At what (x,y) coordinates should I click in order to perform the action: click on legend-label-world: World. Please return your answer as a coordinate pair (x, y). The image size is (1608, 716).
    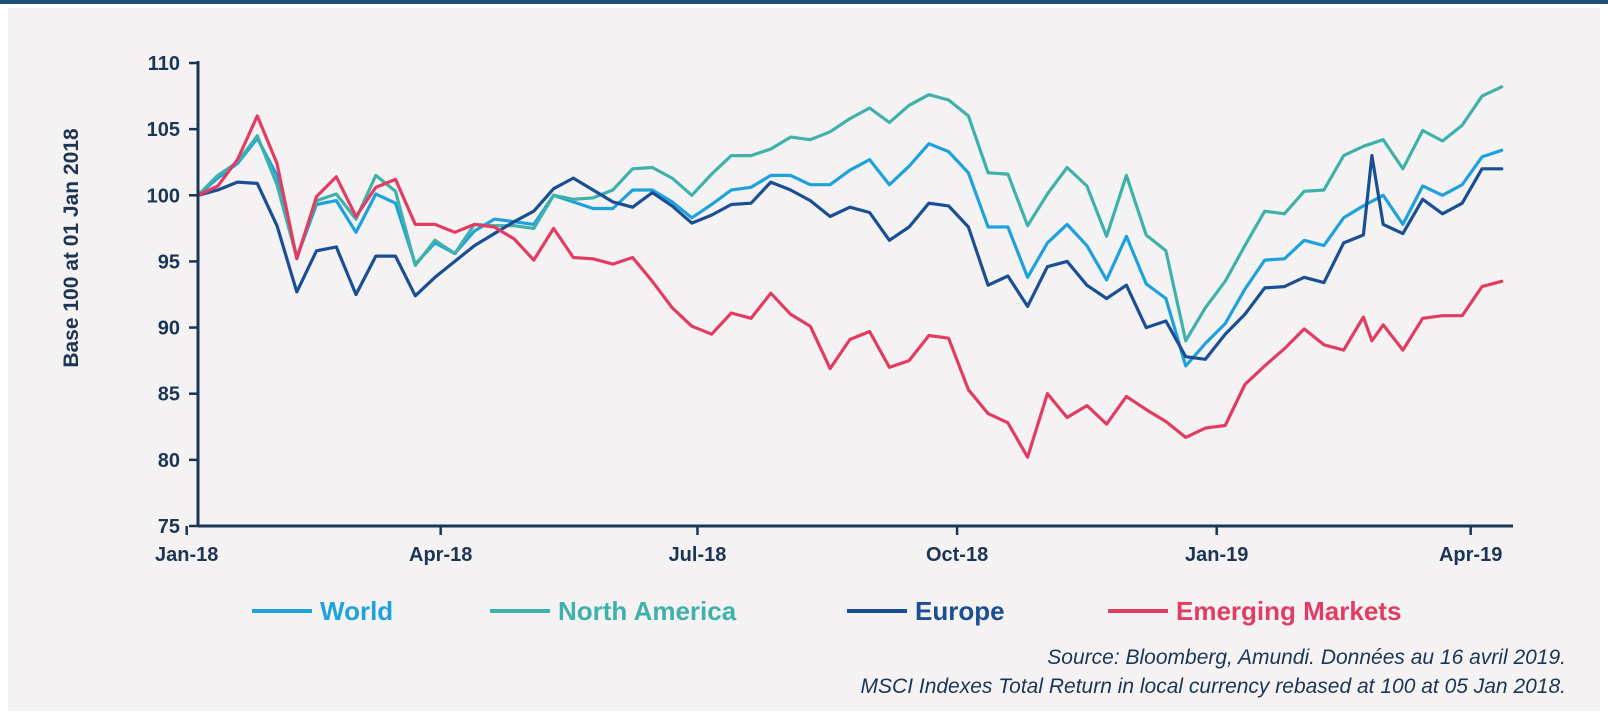
    Looking at the image, I should click on (356, 611).